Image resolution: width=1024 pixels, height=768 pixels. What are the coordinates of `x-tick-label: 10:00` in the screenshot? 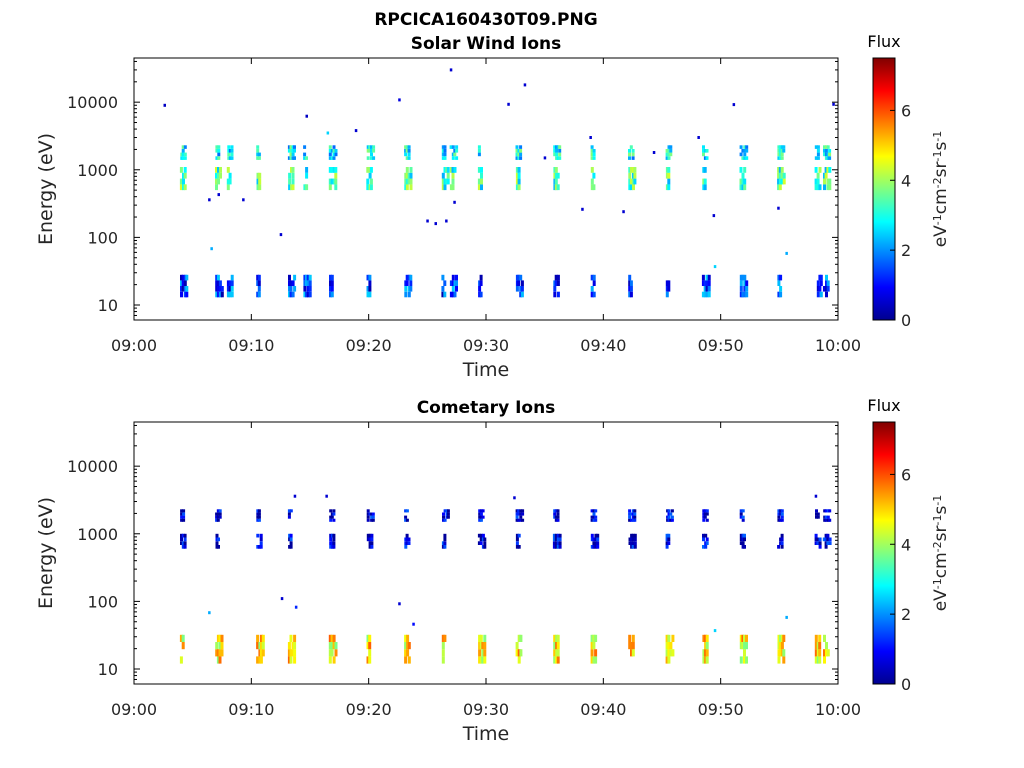 It's located at (838, 345).